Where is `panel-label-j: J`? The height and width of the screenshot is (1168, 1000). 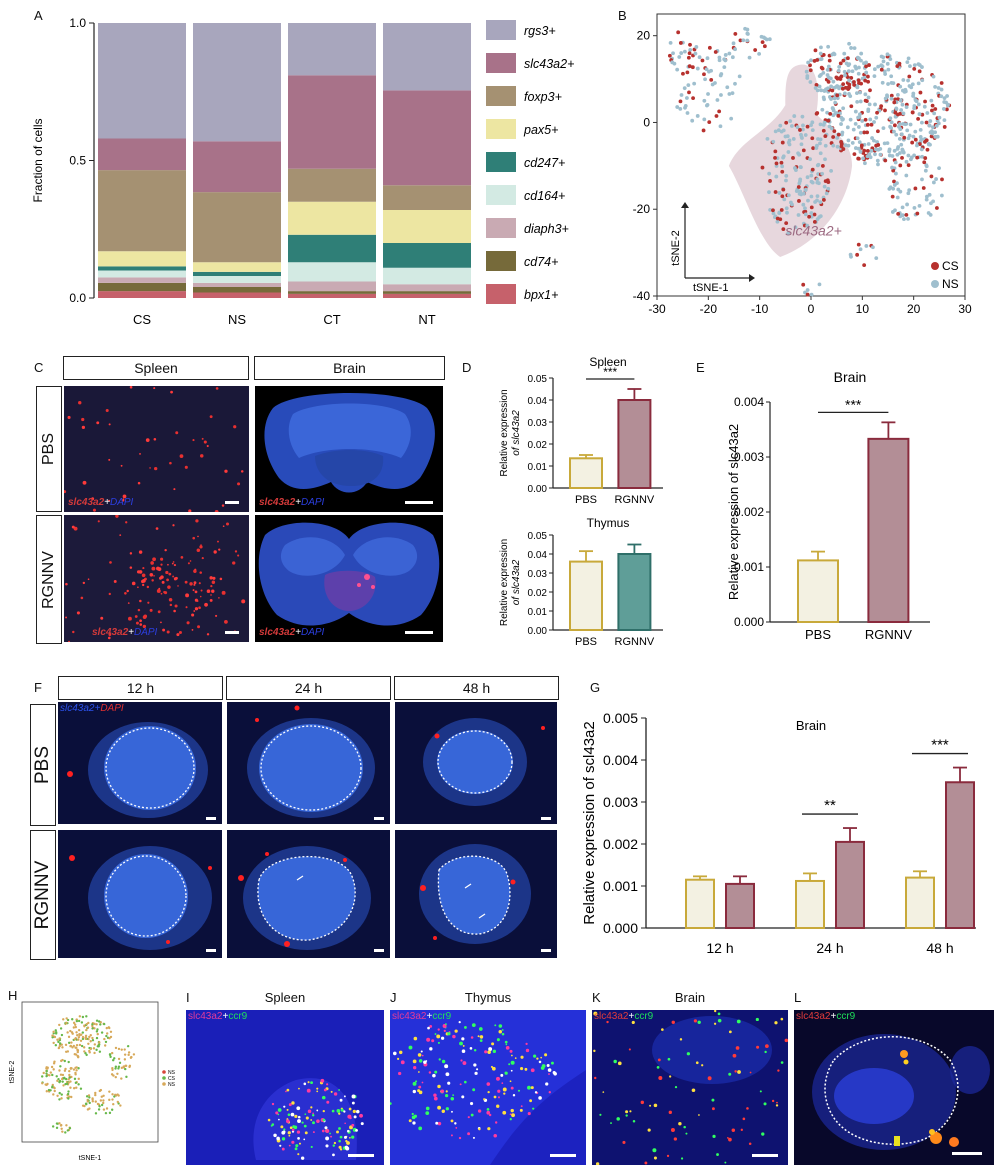 panel-label-j: J is located at coordinates (393, 997).